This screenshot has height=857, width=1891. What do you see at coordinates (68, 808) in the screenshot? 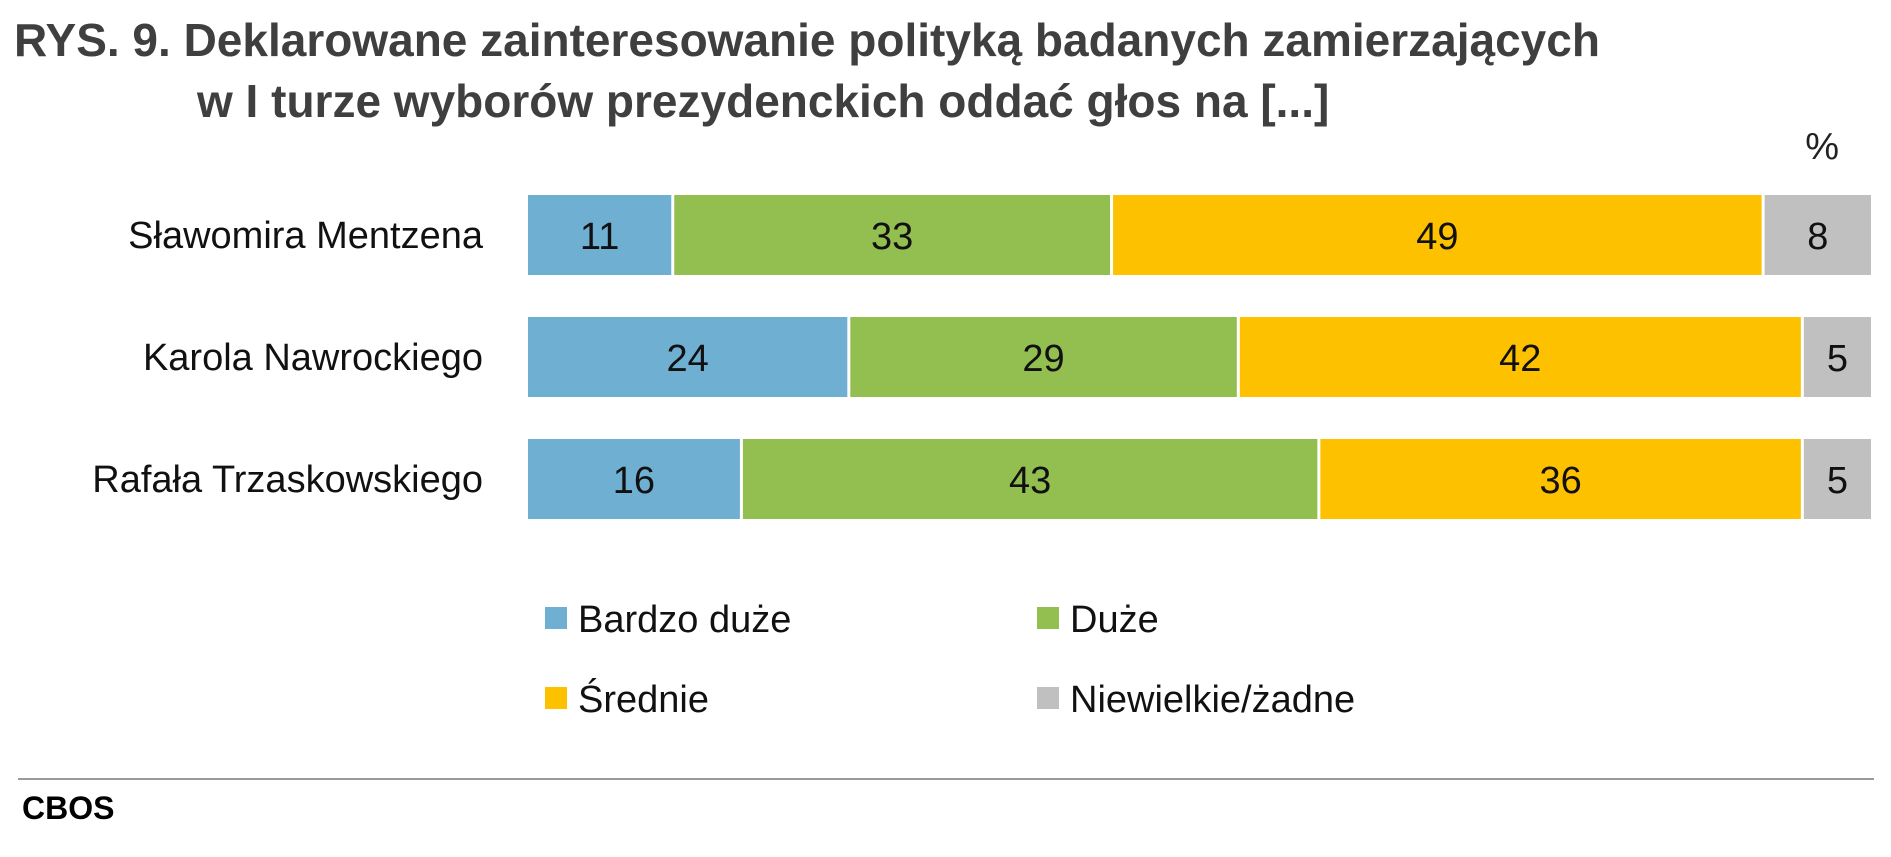
I see `source-label: CBOS` at bounding box center [68, 808].